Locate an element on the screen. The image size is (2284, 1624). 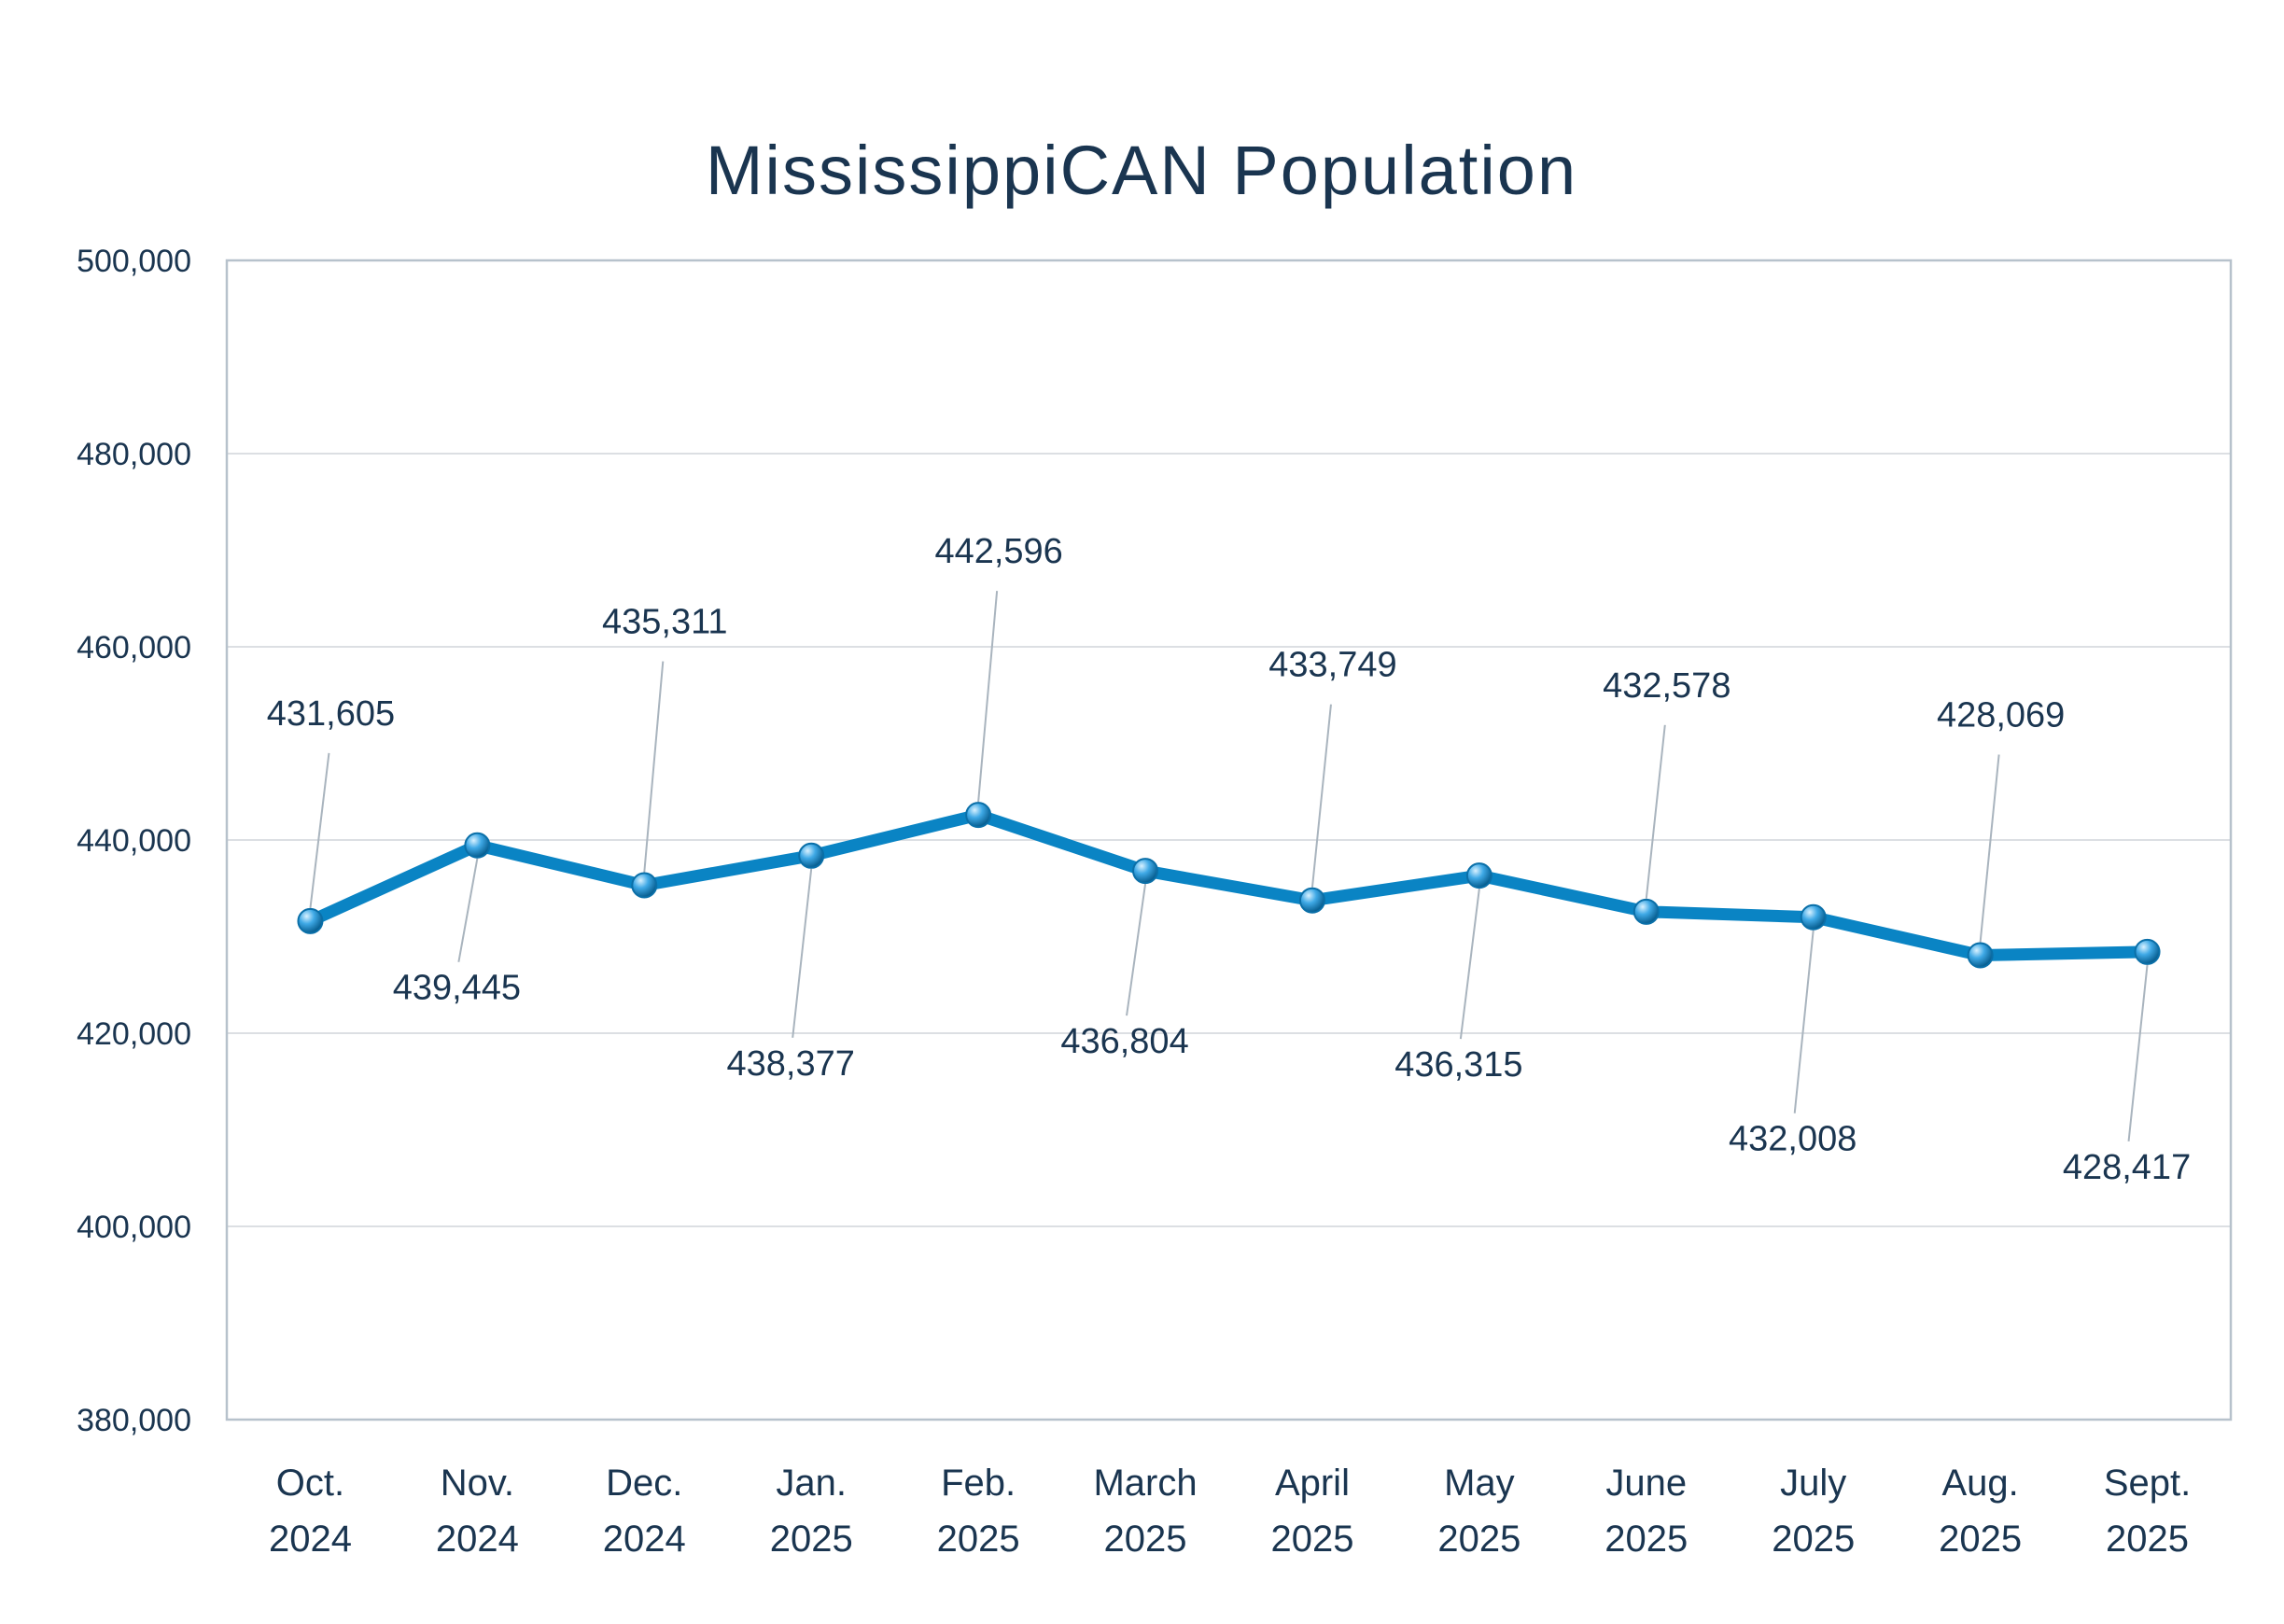
y-tick-label: 460,000 is located at coordinates (134, 647).